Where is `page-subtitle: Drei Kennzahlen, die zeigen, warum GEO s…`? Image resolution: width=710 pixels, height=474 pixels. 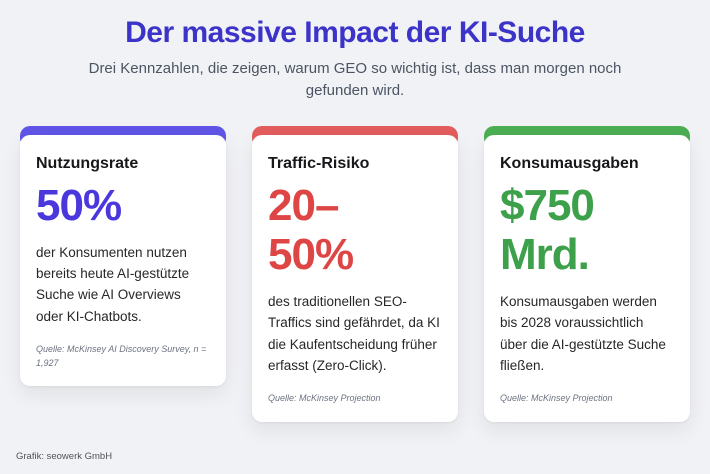
page-subtitle: Drei Kennzahlen, die zeigen, warum GEO s… is located at coordinates (355, 79).